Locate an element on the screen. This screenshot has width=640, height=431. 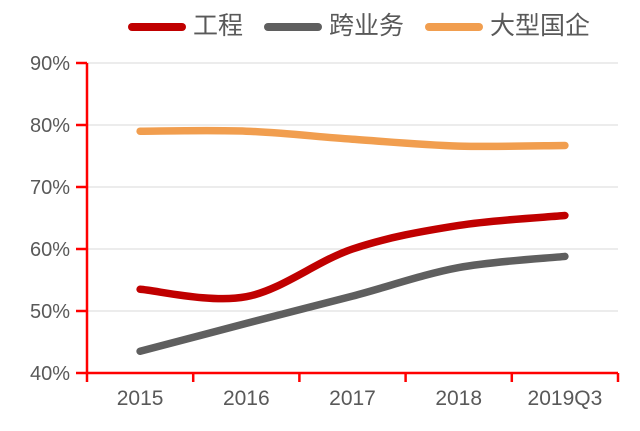
y-tick-label: 60% is located at coordinates (50, 250).